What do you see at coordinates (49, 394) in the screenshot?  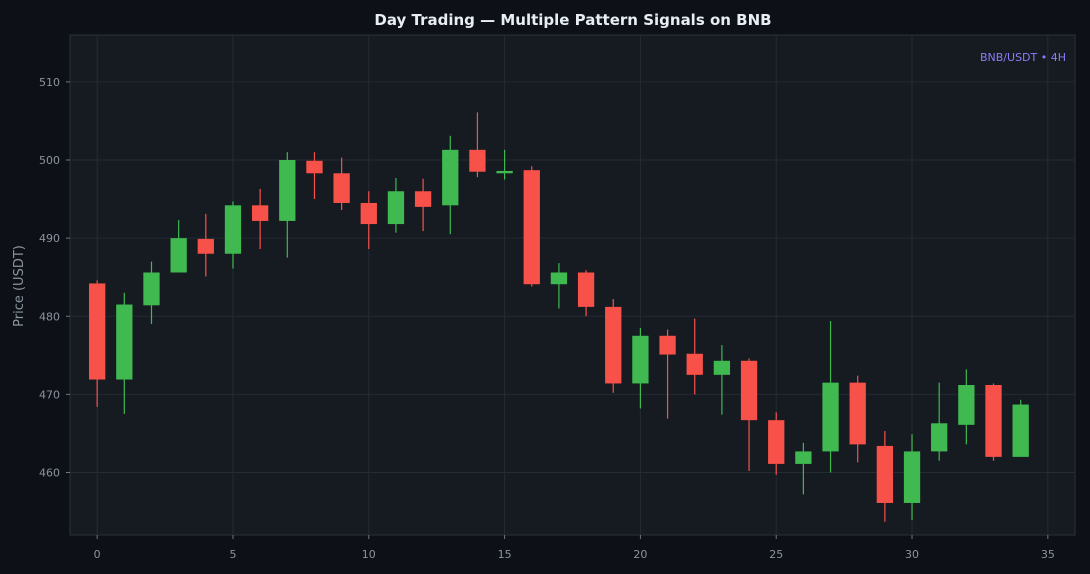 I see `y-tick-label: 470` at bounding box center [49, 394].